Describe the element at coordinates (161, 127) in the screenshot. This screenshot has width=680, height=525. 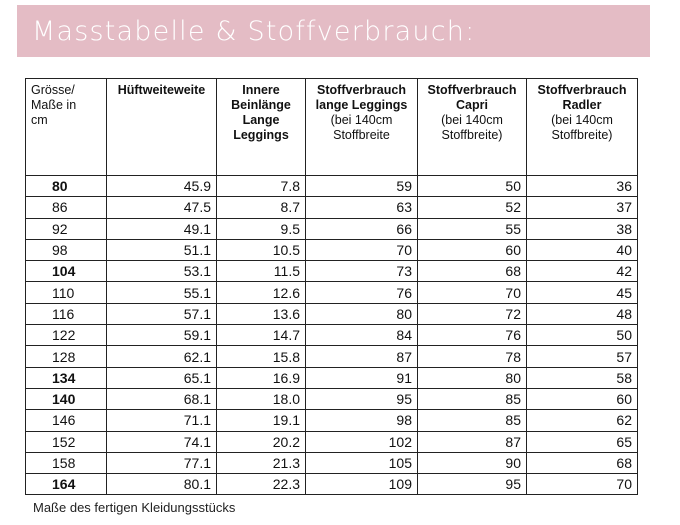
I see `header-hip-width: Hüftweiteweite` at that location.